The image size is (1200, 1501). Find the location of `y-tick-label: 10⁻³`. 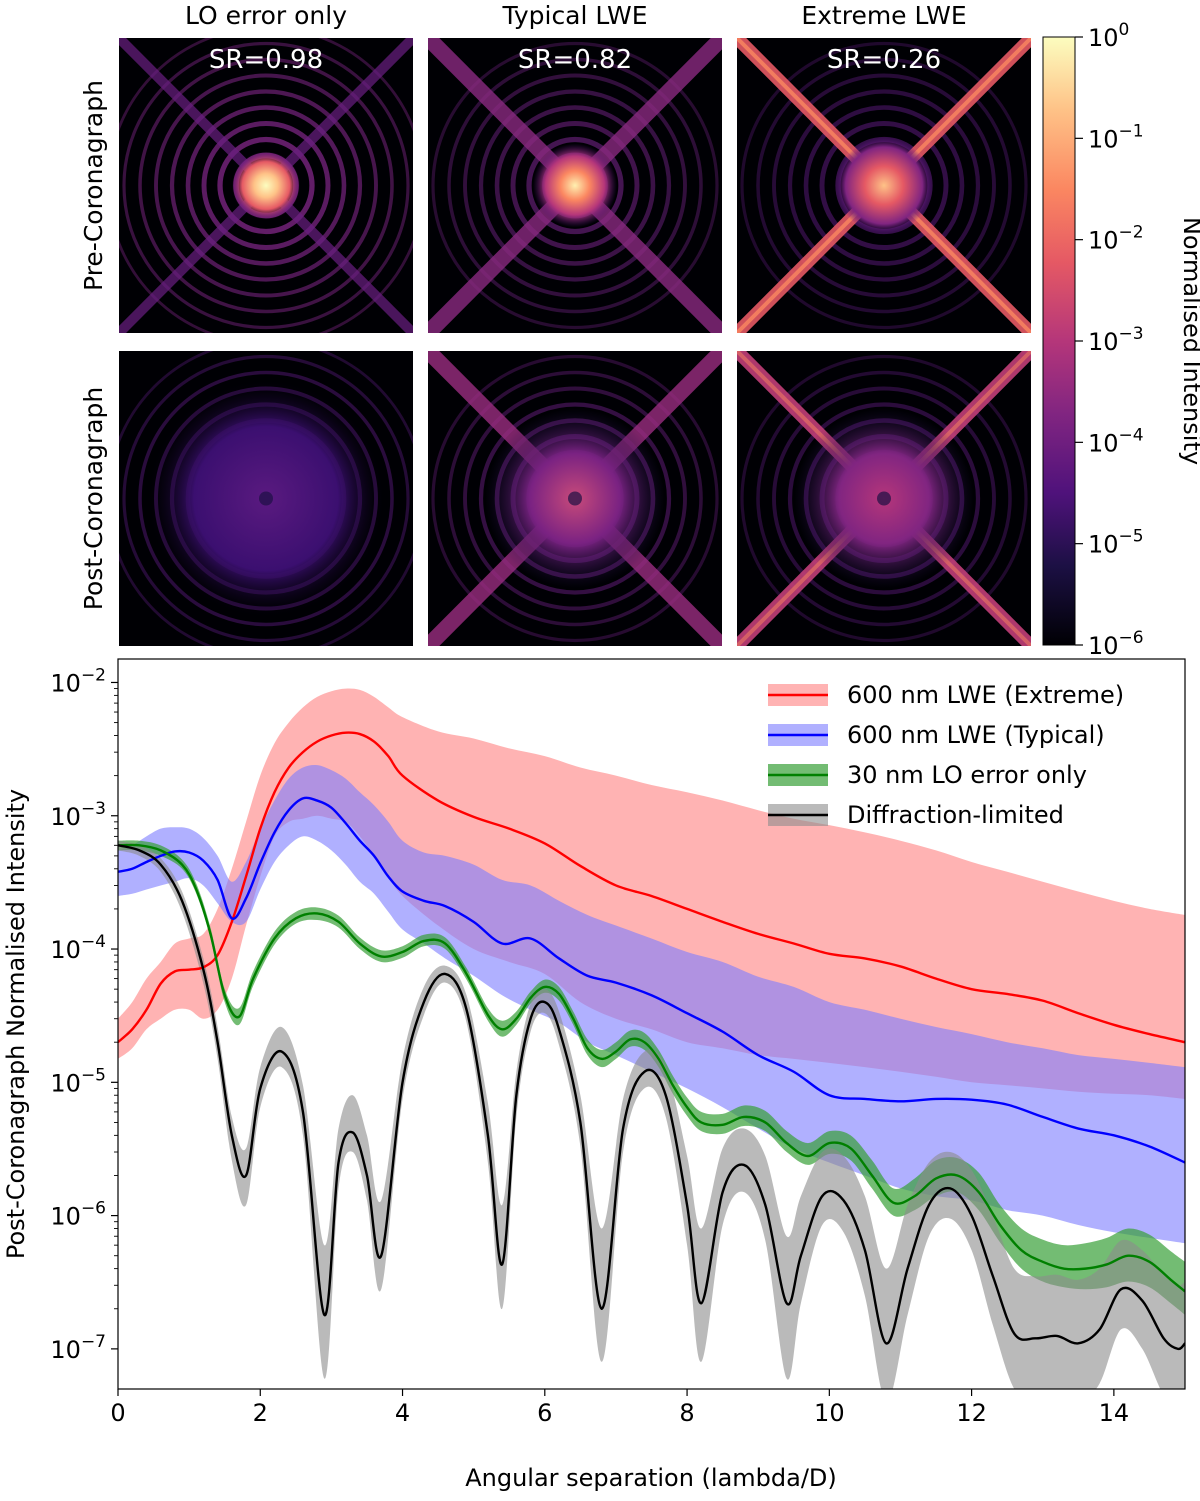

y-tick-label: 10⁻³ is located at coordinates (78, 815).